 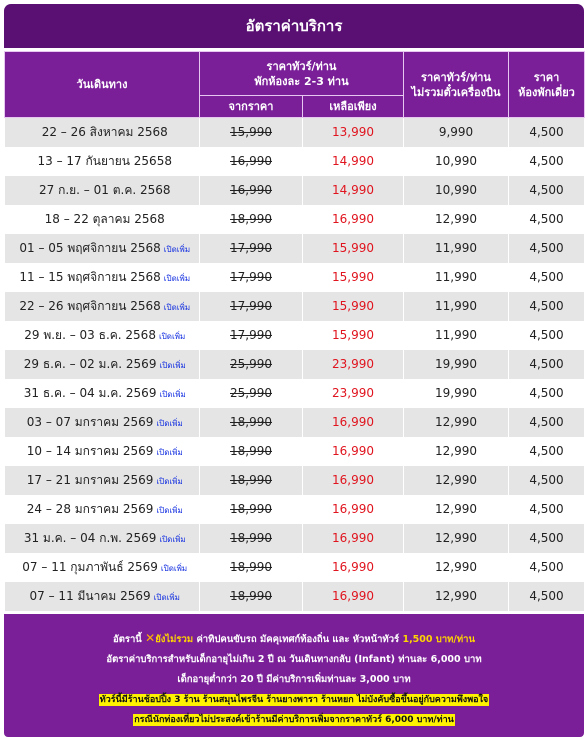 I want to click on date-text: 13 – 17 กันยายน 25658, so click(x=104, y=160).